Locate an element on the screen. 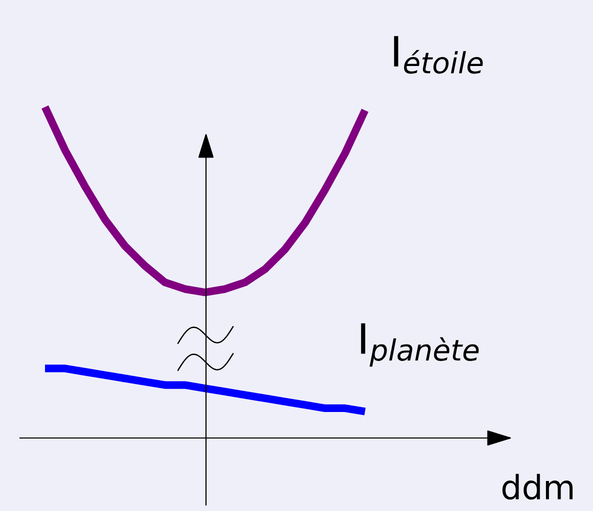 Image resolution: width=593 pixels, height=511 pixels. x-axis-title: ddm is located at coordinates (537, 487).